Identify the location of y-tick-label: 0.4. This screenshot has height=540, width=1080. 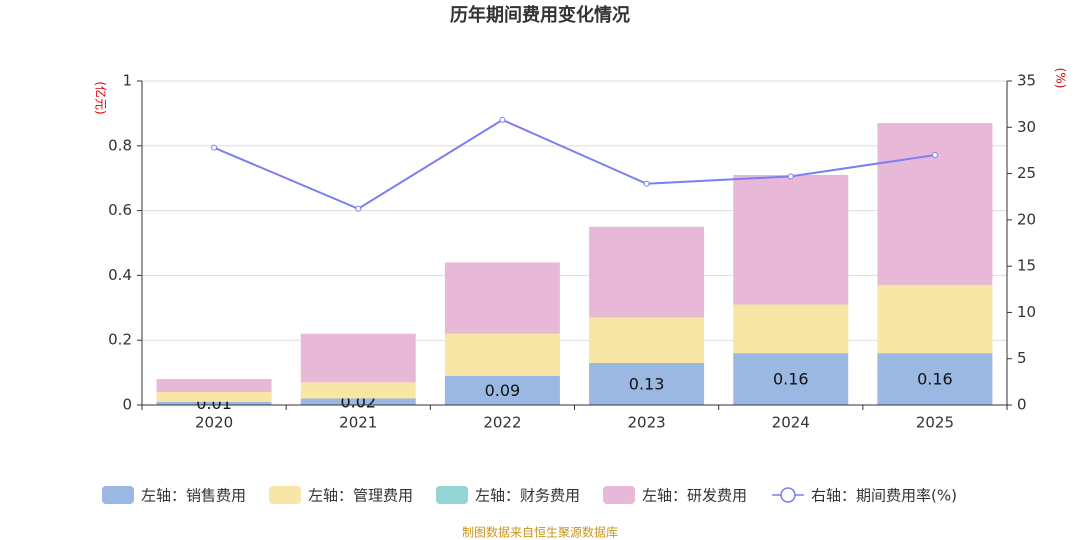
(120, 275).